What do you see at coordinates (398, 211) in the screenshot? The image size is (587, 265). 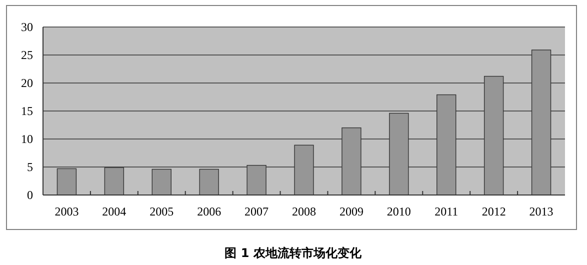 I see `x-tick-label: 2010` at bounding box center [398, 211].